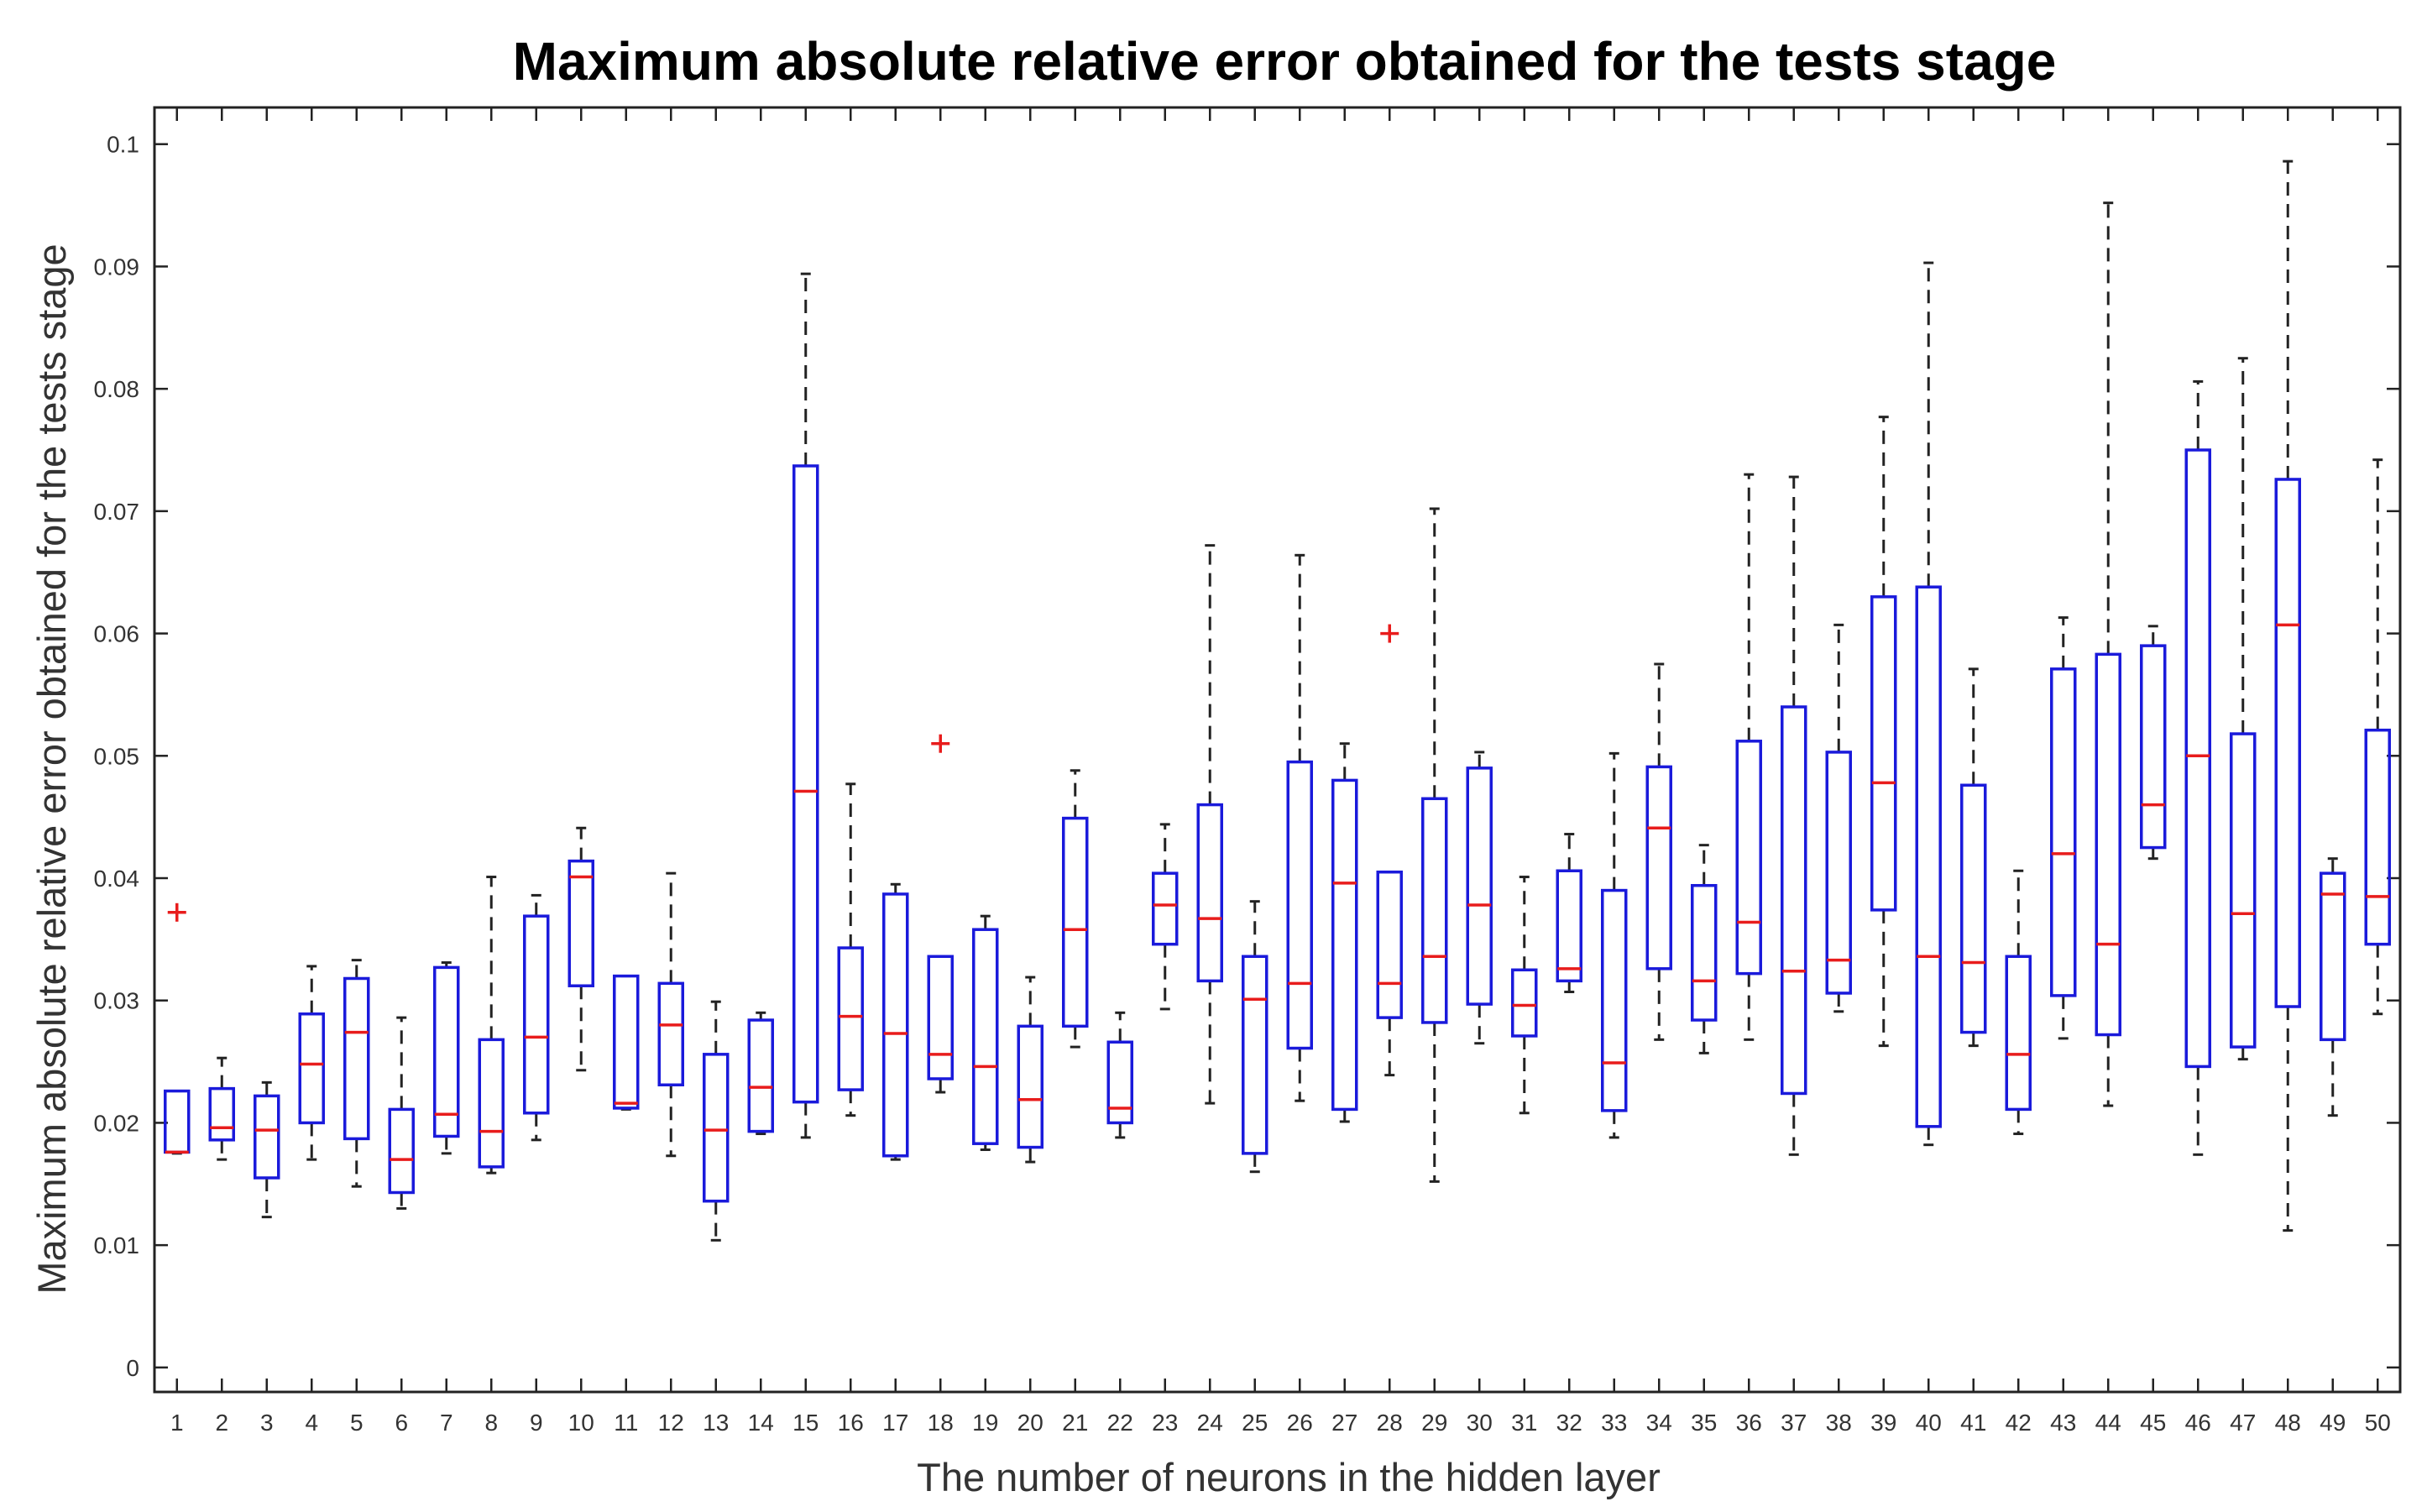 Image resolution: width=2427 pixels, height=1512 pixels. Describe the element at coordinates (117, 756) in the screenshot. I see `y-tick-label: 0.05` at that location.